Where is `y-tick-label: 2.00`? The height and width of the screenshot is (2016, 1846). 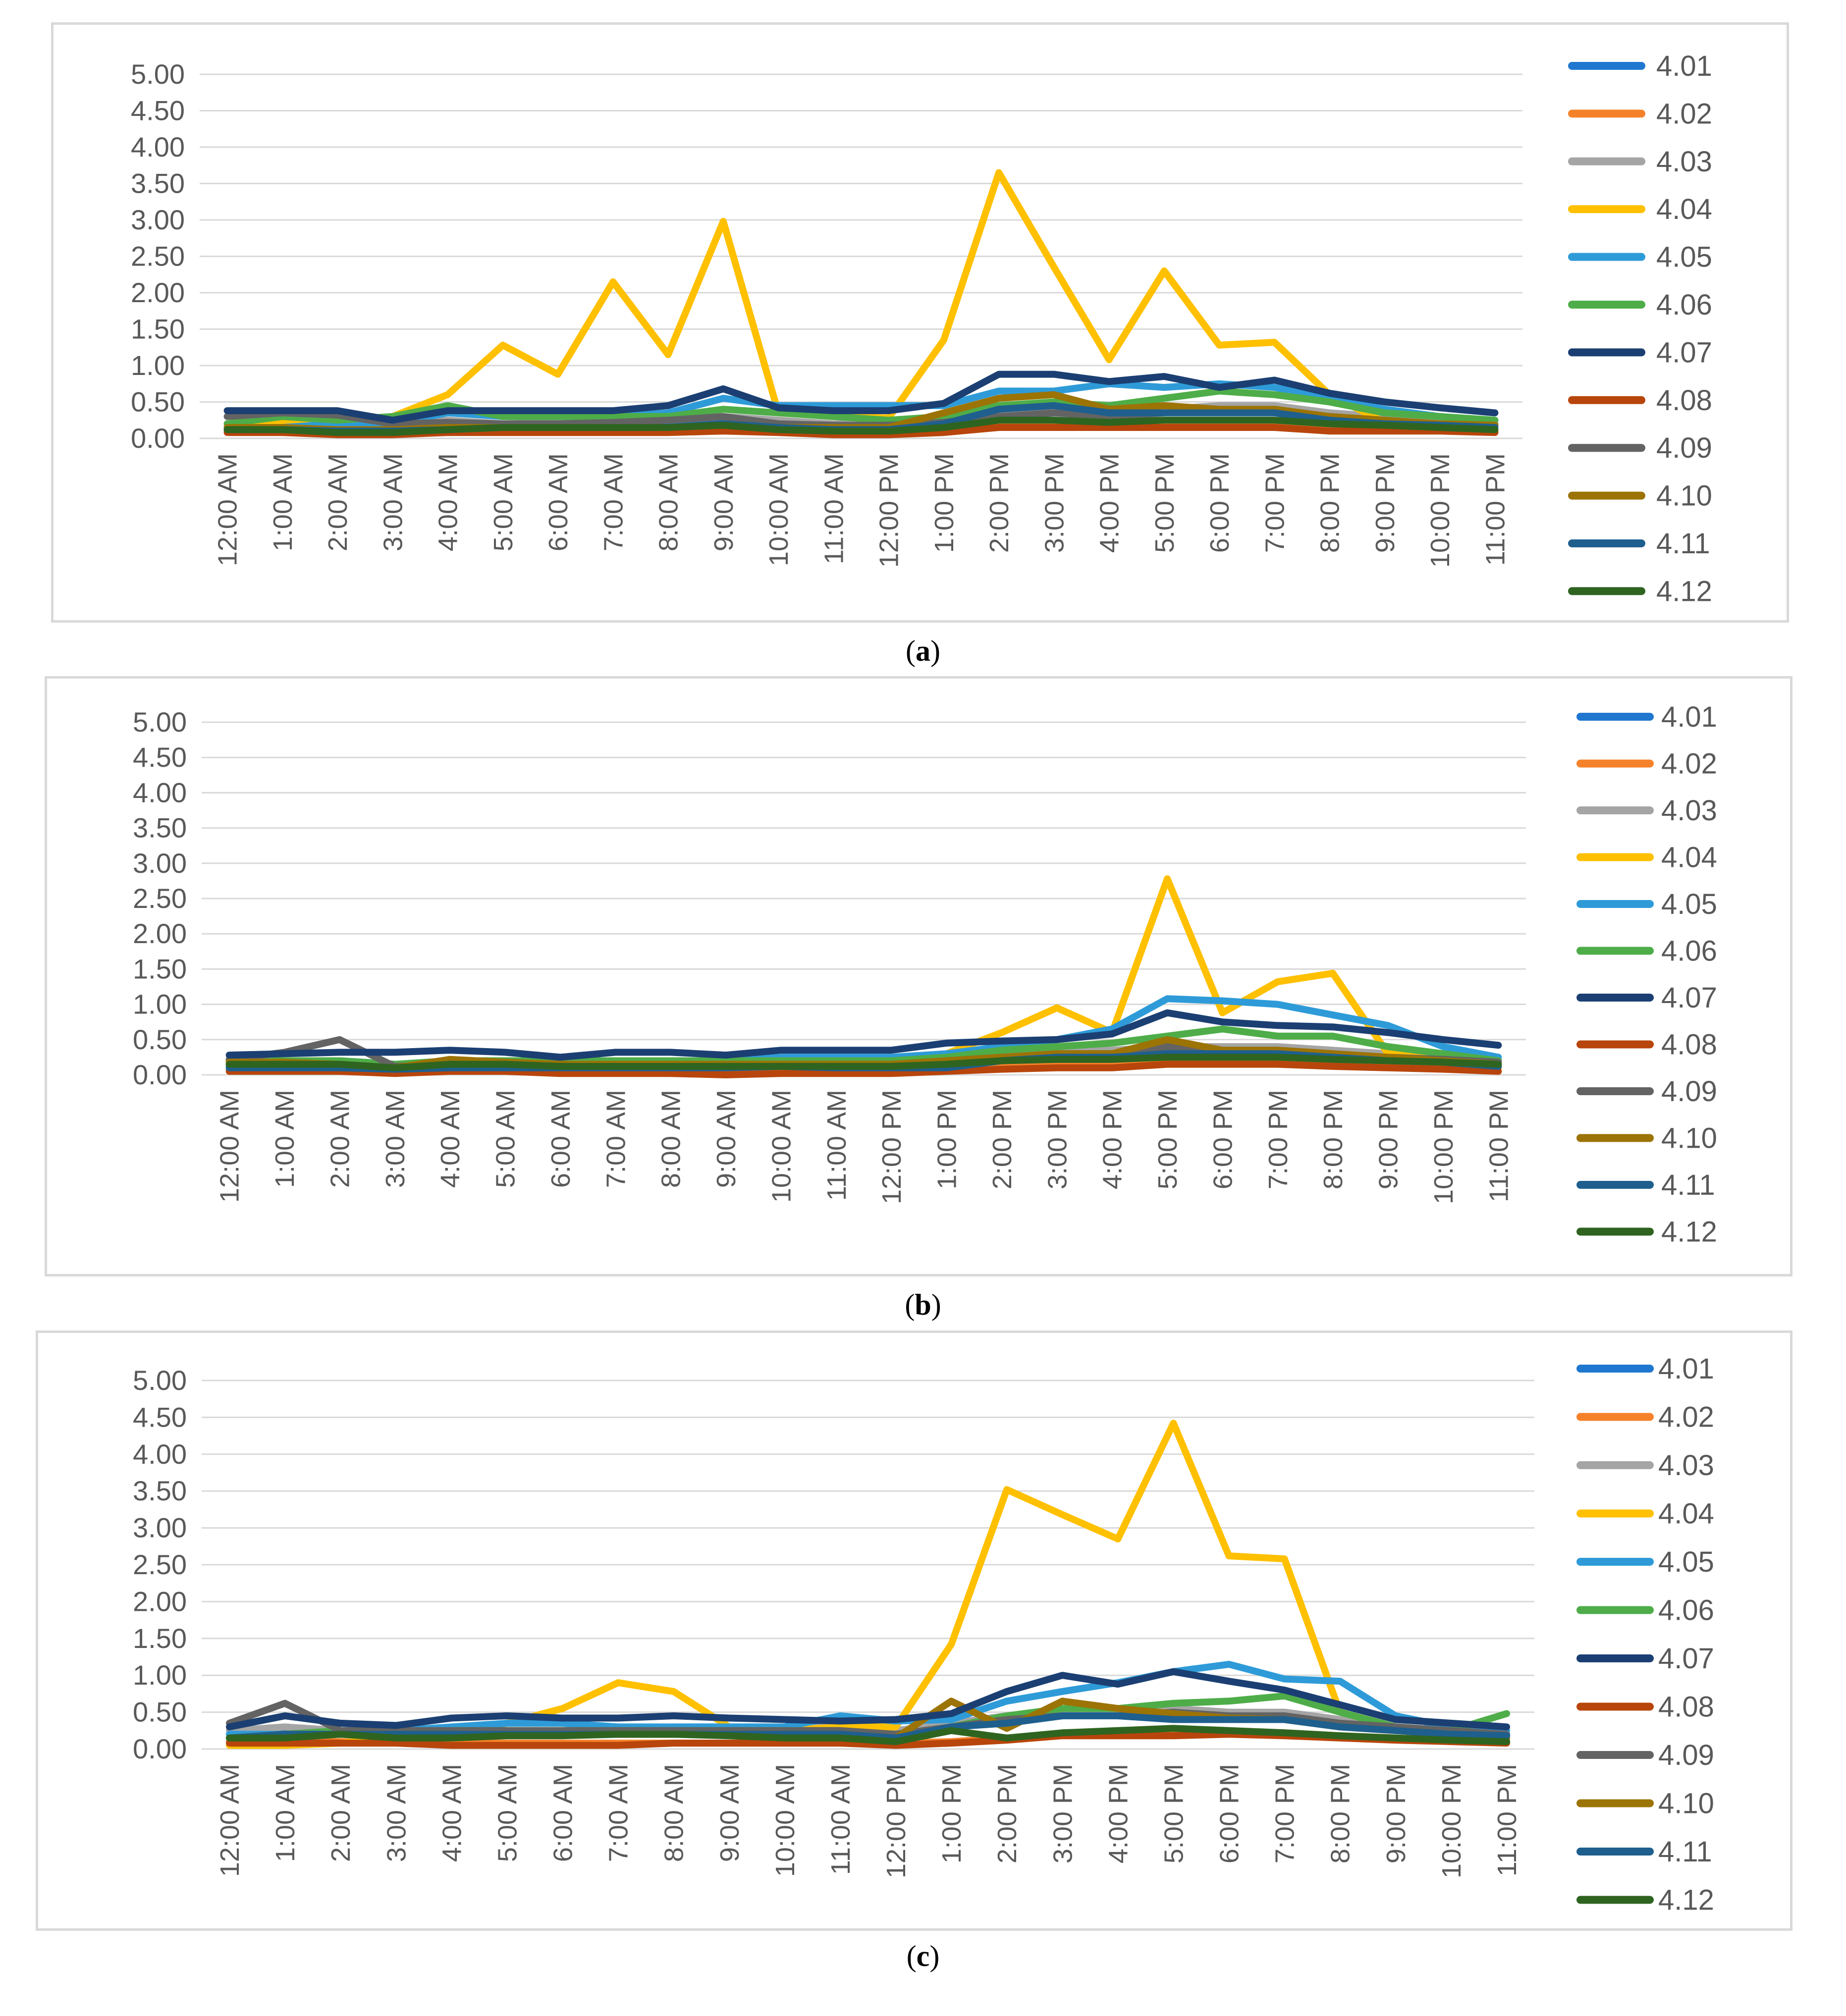
y-tick-label: 2.00 is located at coordinates (158, 293).